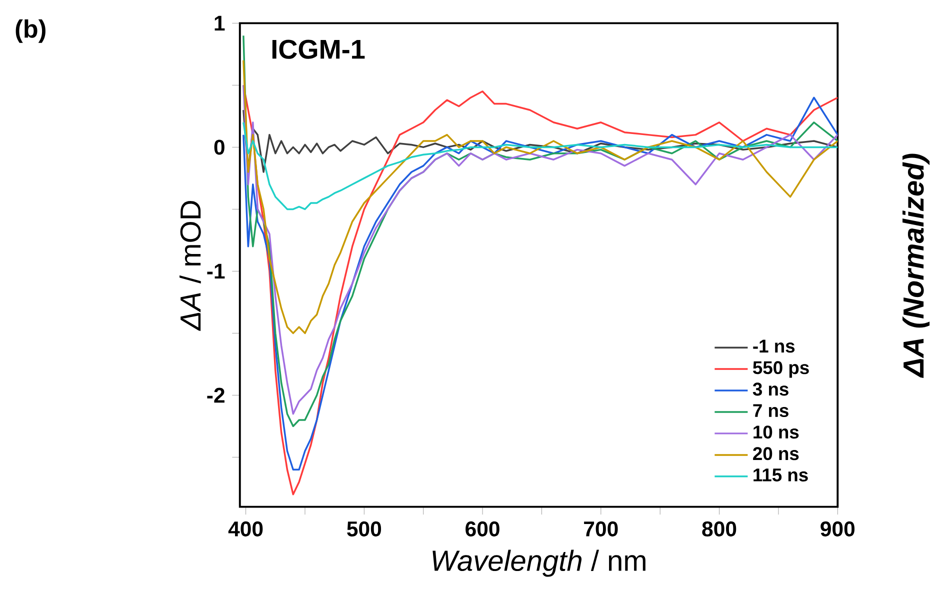  Describe the element at coordinates (31, 31) in the screenshot. I see `text: (b)` at that location.